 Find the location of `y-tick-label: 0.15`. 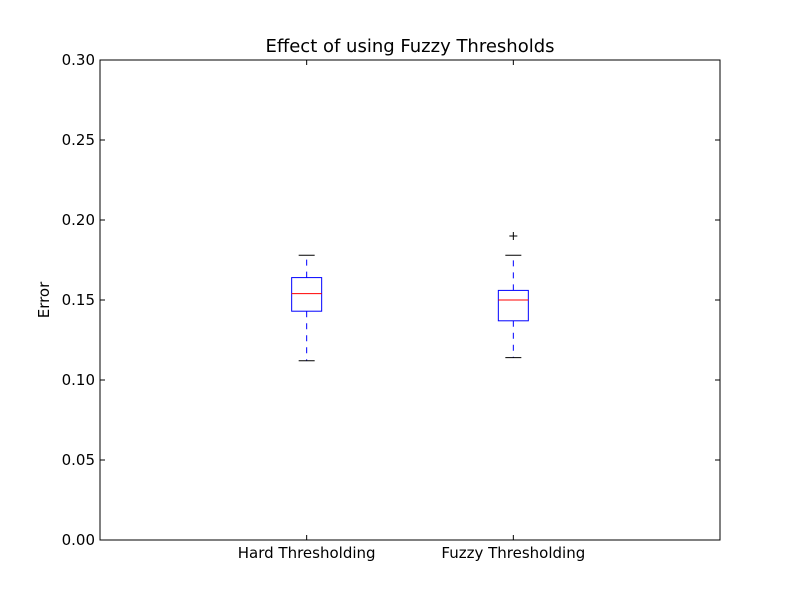

y-tick-label: 0.15 is located at coordinates (78, 300).